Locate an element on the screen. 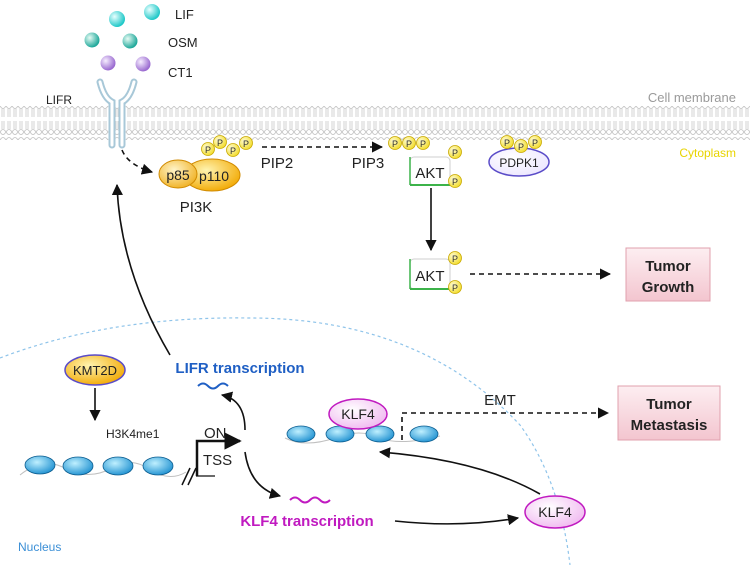 This screenshot has height=565, width=750. klf4-bound-label: KLF4 is located at coordinates (358, 414).